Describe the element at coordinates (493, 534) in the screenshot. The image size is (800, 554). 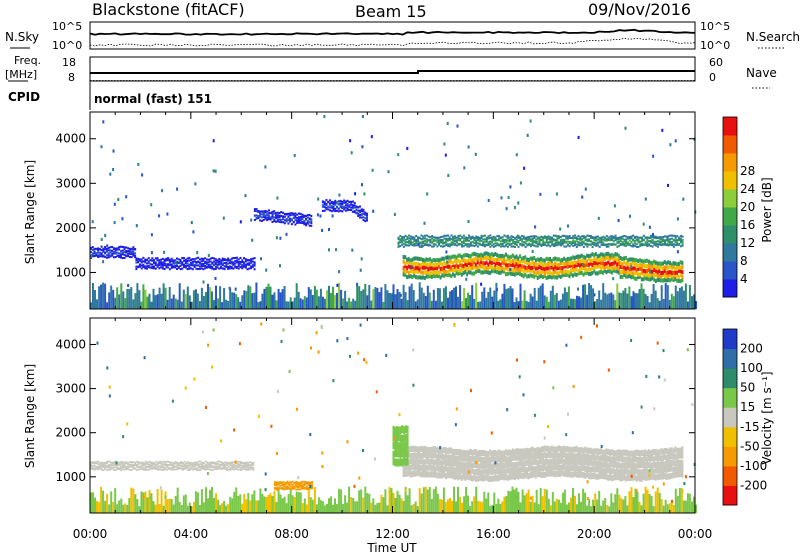
I see `x-tick-label: 16:00` at that location.